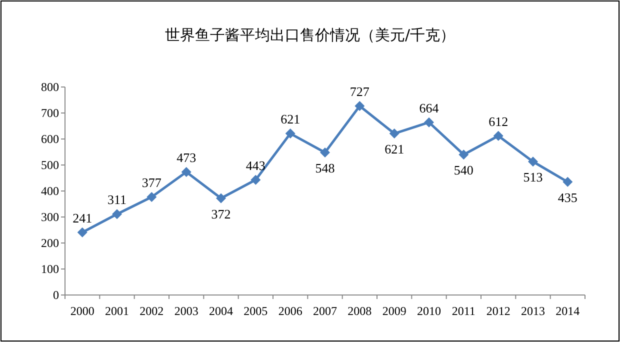 Image resolution: width=620 pixels, height=342 pixels. I want to click on data-label: 443, so click(256, 165).